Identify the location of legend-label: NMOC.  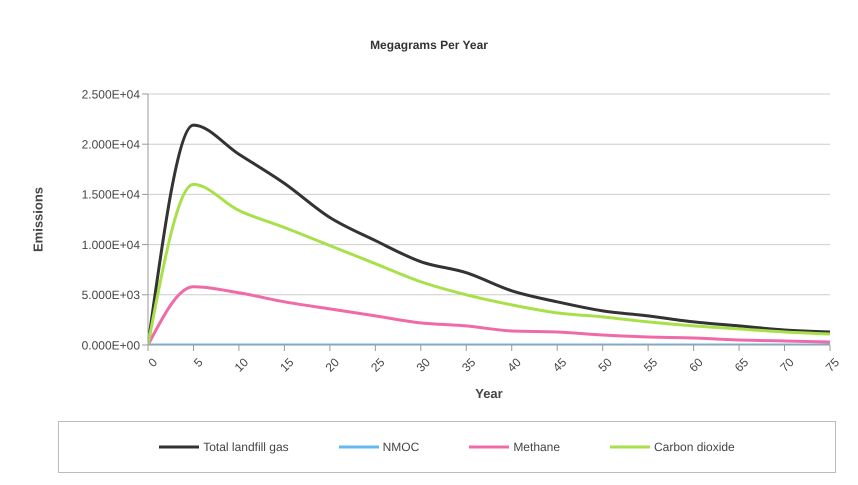
(401, 447).